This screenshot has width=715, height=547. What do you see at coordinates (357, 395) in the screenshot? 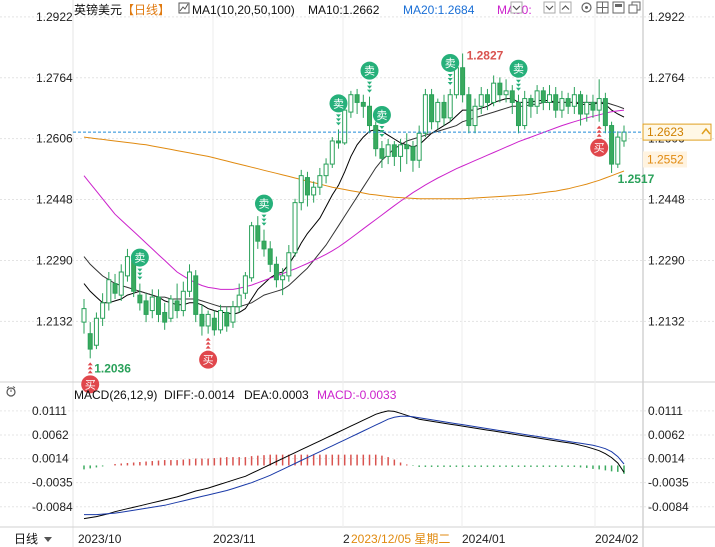
I see `macd-value: MACD:-0.0033` at bounding box center [357, 395].